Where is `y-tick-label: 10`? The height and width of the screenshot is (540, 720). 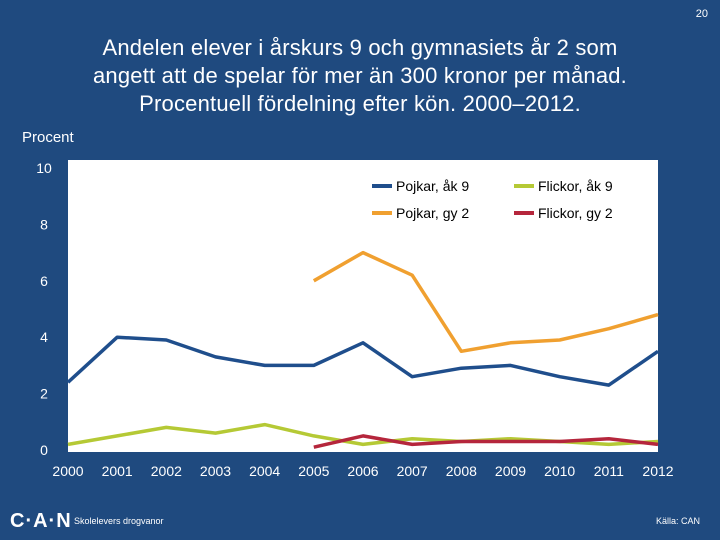
y-tick-label: 10 is located at coordinates (44, 168).